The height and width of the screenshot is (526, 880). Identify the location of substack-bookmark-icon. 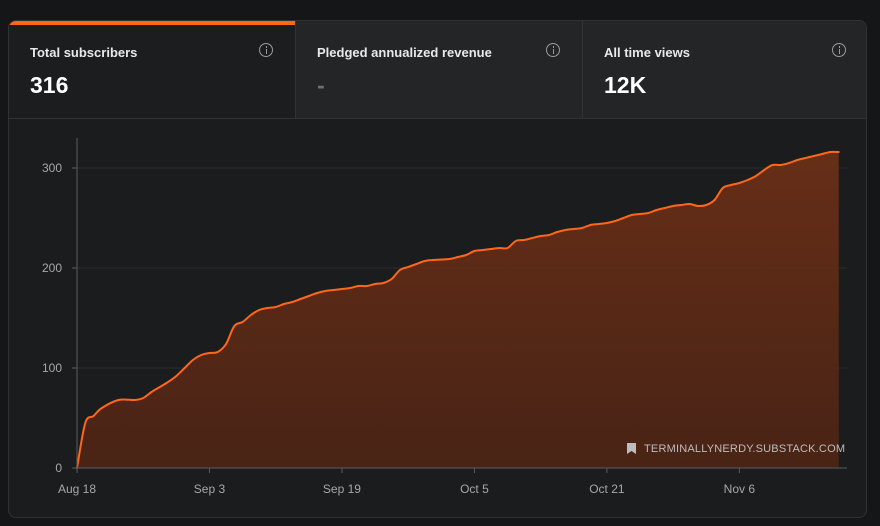
(631, 448).